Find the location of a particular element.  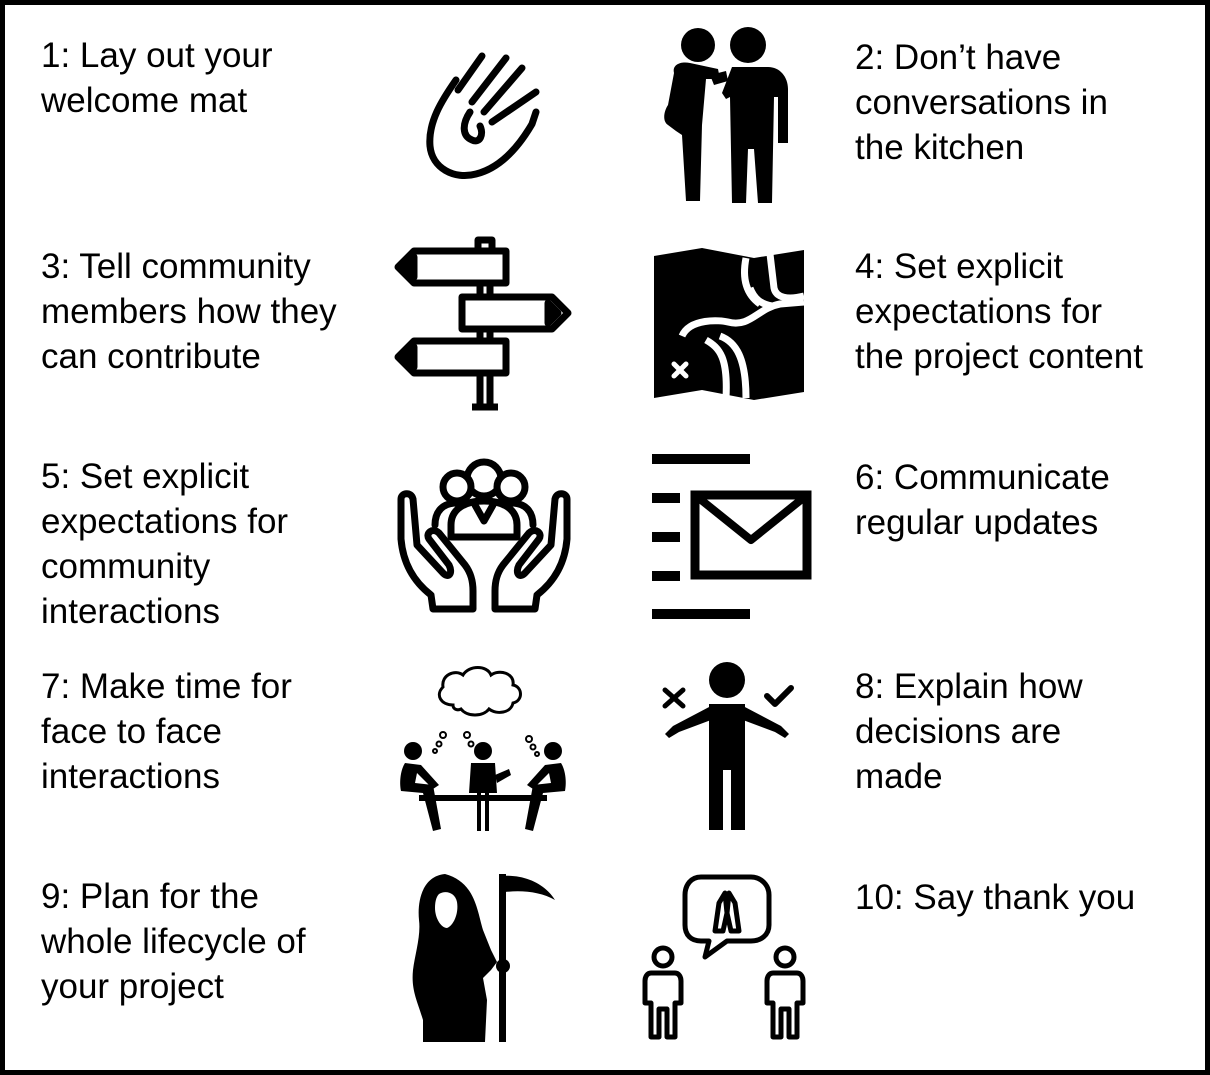

tip-10-line-1: 10: Say thank you is located at coordinates (995, 897).